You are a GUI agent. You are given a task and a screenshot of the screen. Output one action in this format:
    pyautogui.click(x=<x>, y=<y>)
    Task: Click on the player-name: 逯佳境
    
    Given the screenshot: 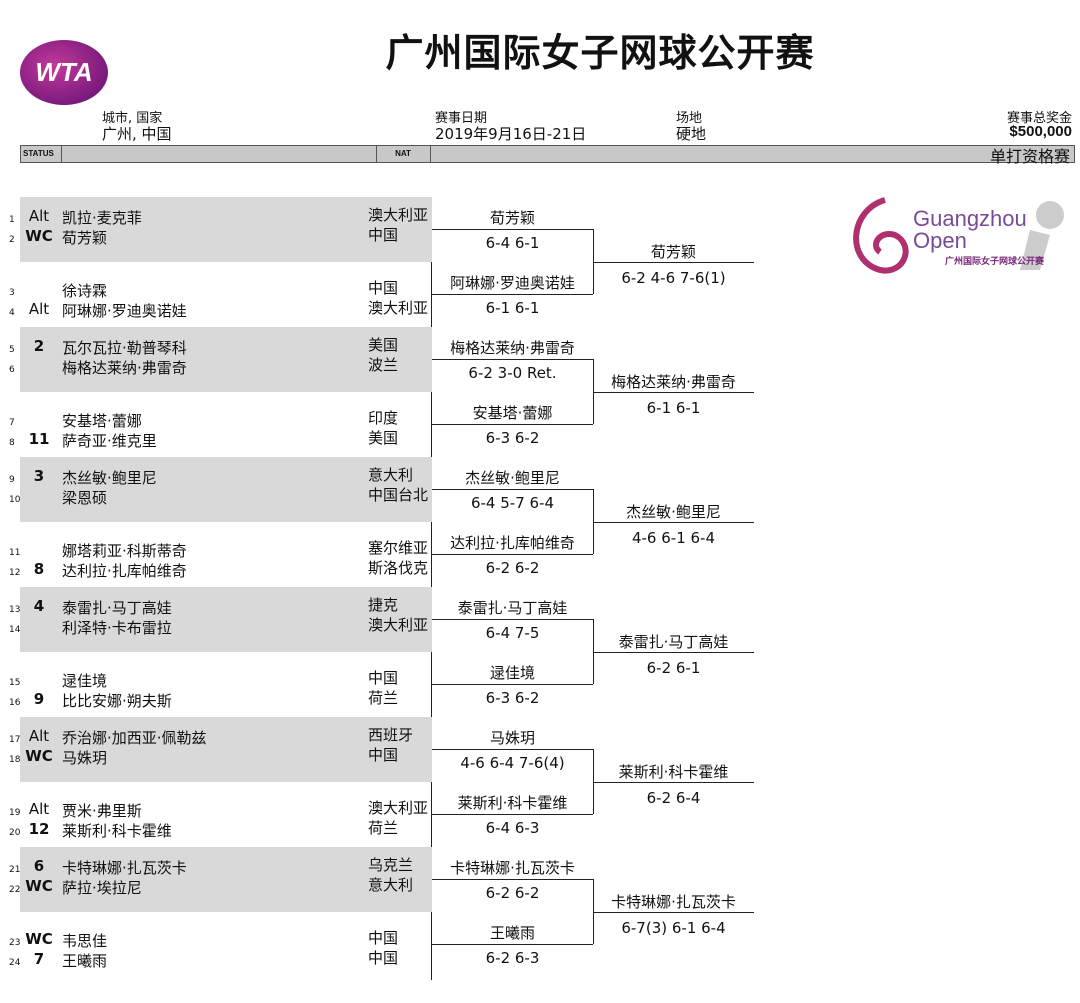 What is the action you would take?
    pyautogui.click(x=85, y=681)
    